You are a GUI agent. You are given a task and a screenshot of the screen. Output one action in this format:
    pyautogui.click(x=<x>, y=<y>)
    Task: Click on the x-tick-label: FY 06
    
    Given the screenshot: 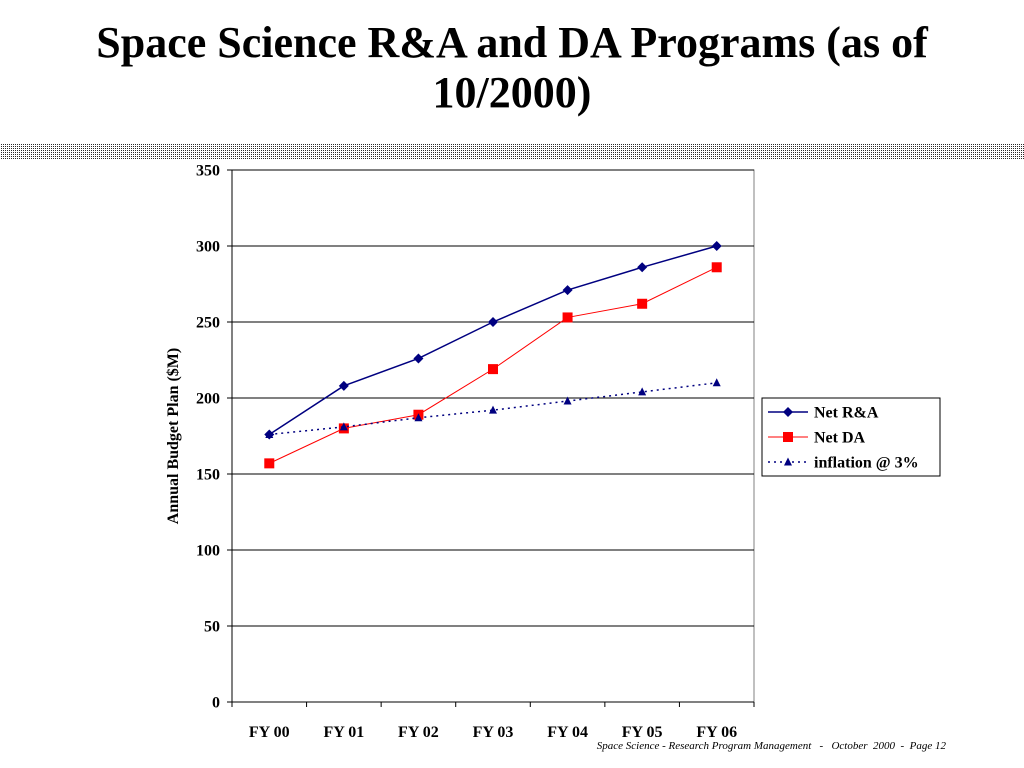 What is the action you would take?
    pyautogui.click(x=716, y=732)
    